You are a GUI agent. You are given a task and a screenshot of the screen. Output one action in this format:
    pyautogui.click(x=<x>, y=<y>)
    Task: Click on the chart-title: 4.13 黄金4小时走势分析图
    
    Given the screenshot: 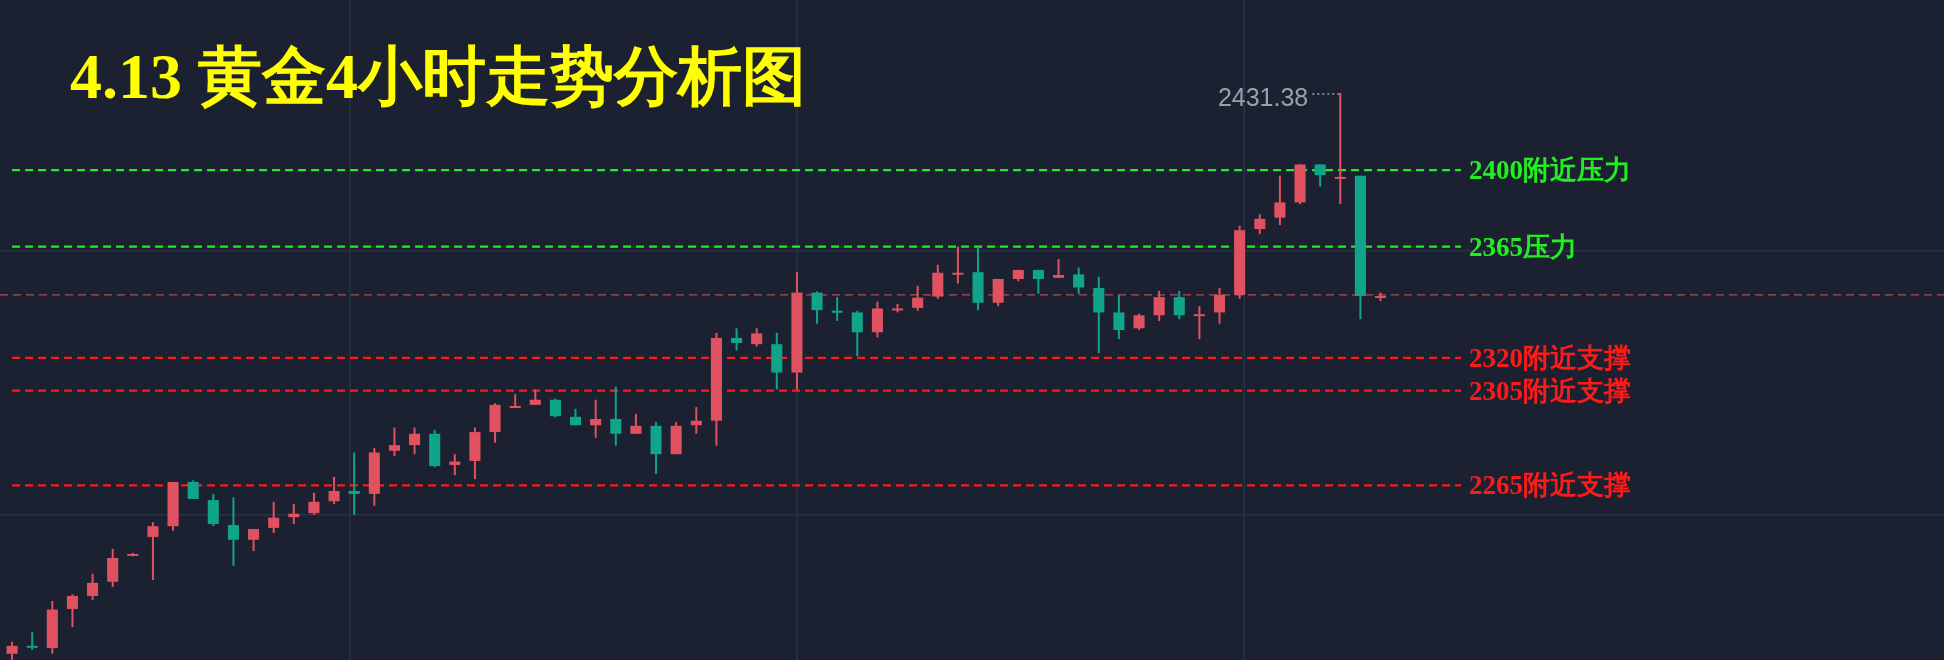 What is the action you would take?
    pyautogui.click(x=438, y=76)
    